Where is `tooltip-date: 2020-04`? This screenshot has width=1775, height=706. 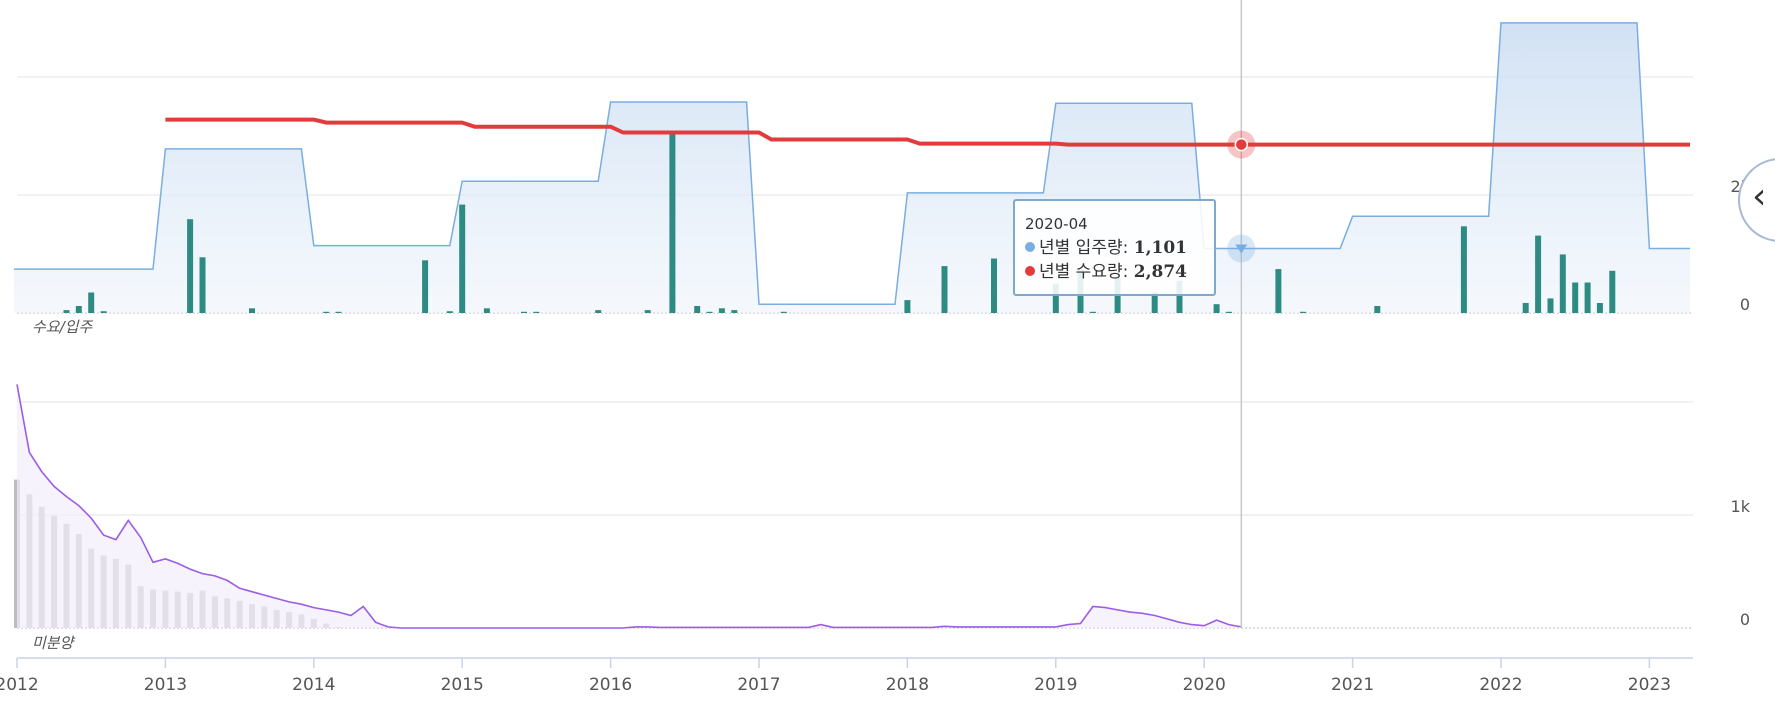 tooltip-date: 2020-04 is located at coordinates (1056, 224).